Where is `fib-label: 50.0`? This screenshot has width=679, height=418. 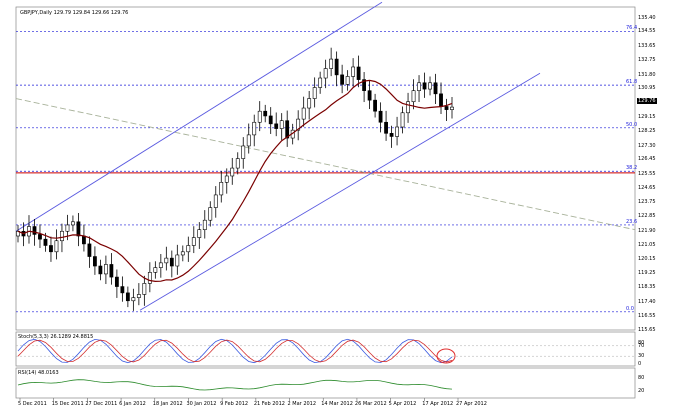
fib-label: 50.0 is located at coordinates (632, 124).